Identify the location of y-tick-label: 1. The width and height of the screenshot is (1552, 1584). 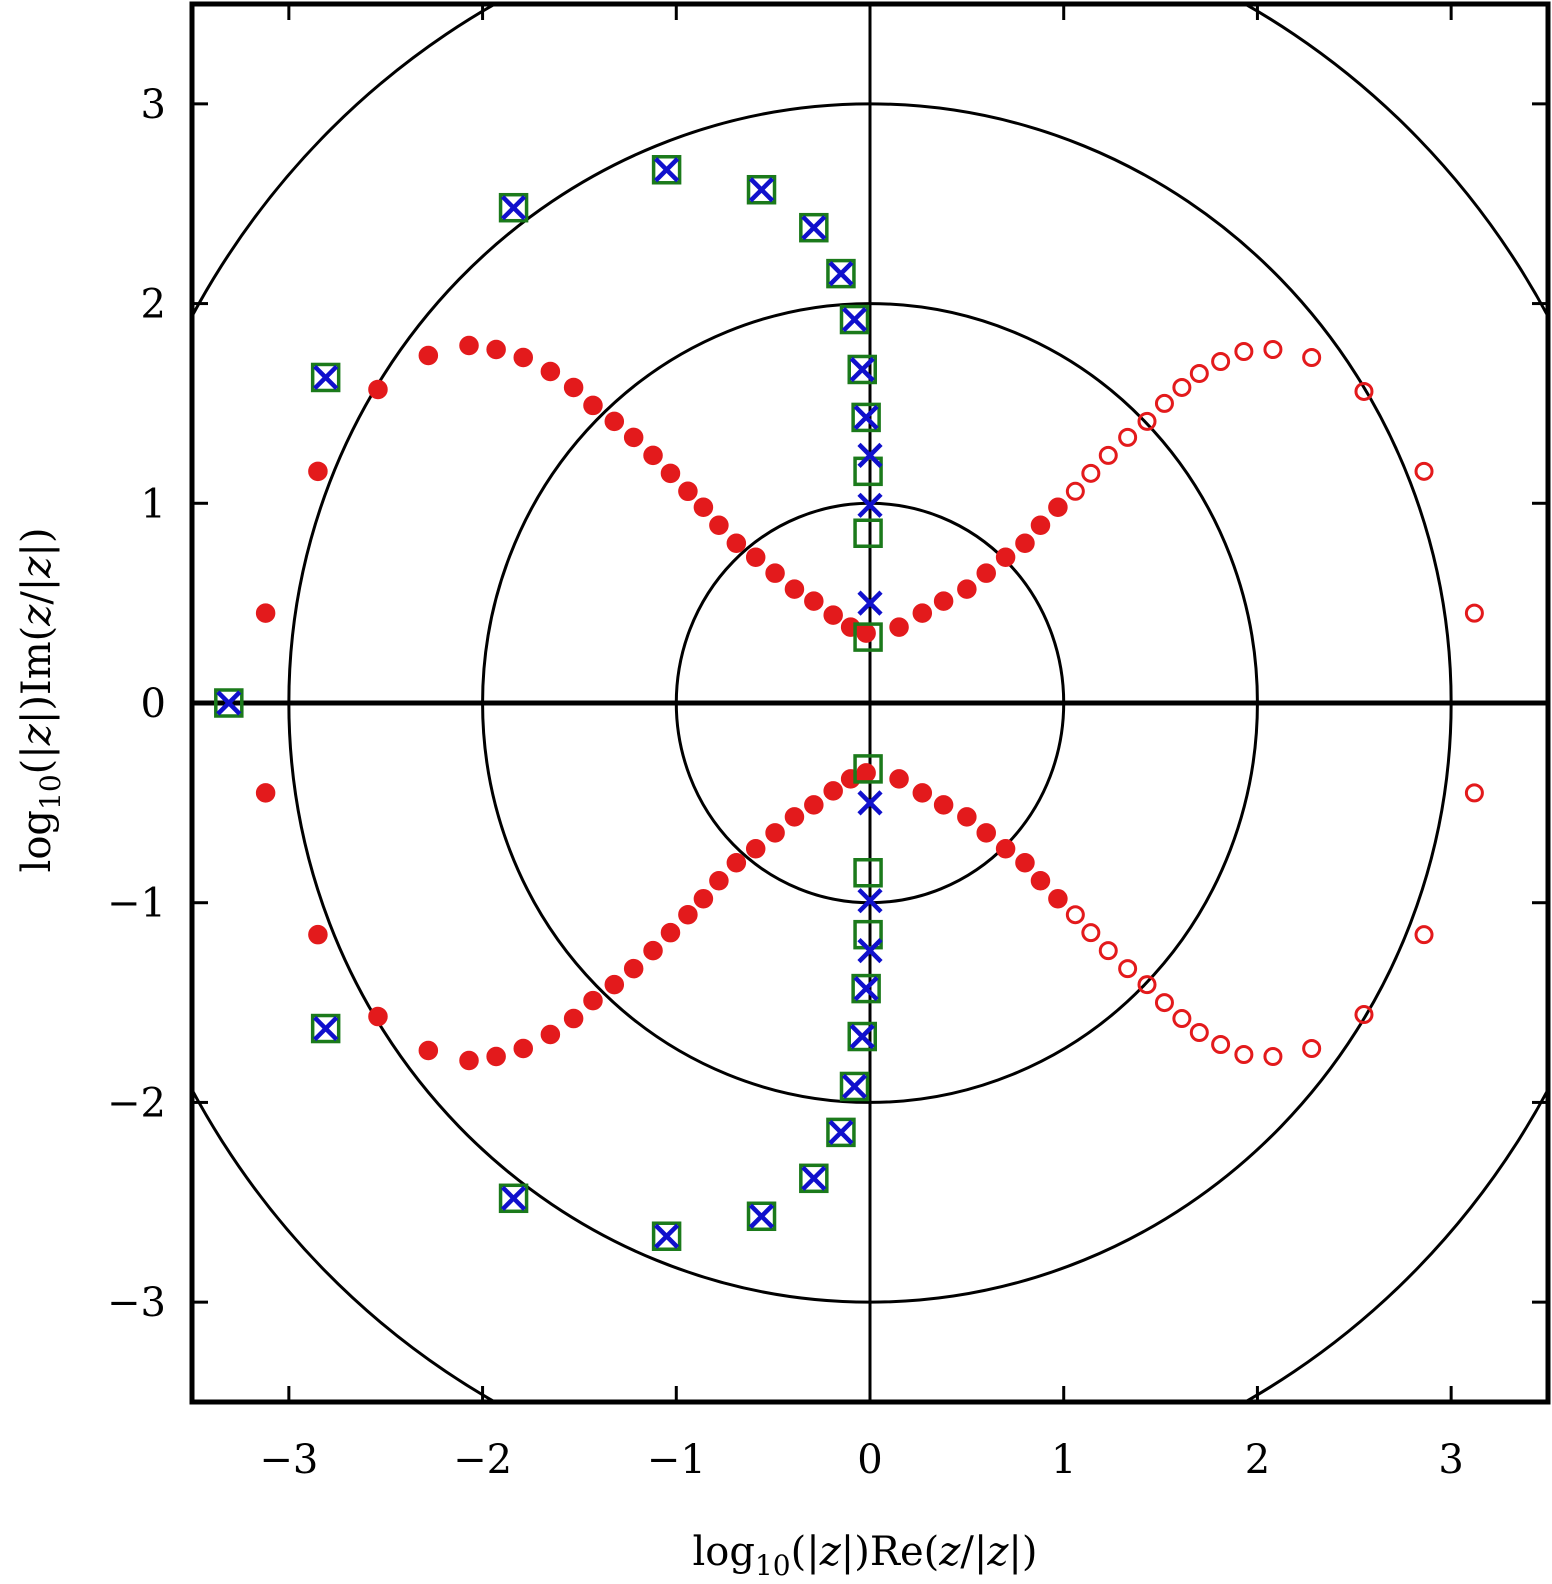
(153, 504).